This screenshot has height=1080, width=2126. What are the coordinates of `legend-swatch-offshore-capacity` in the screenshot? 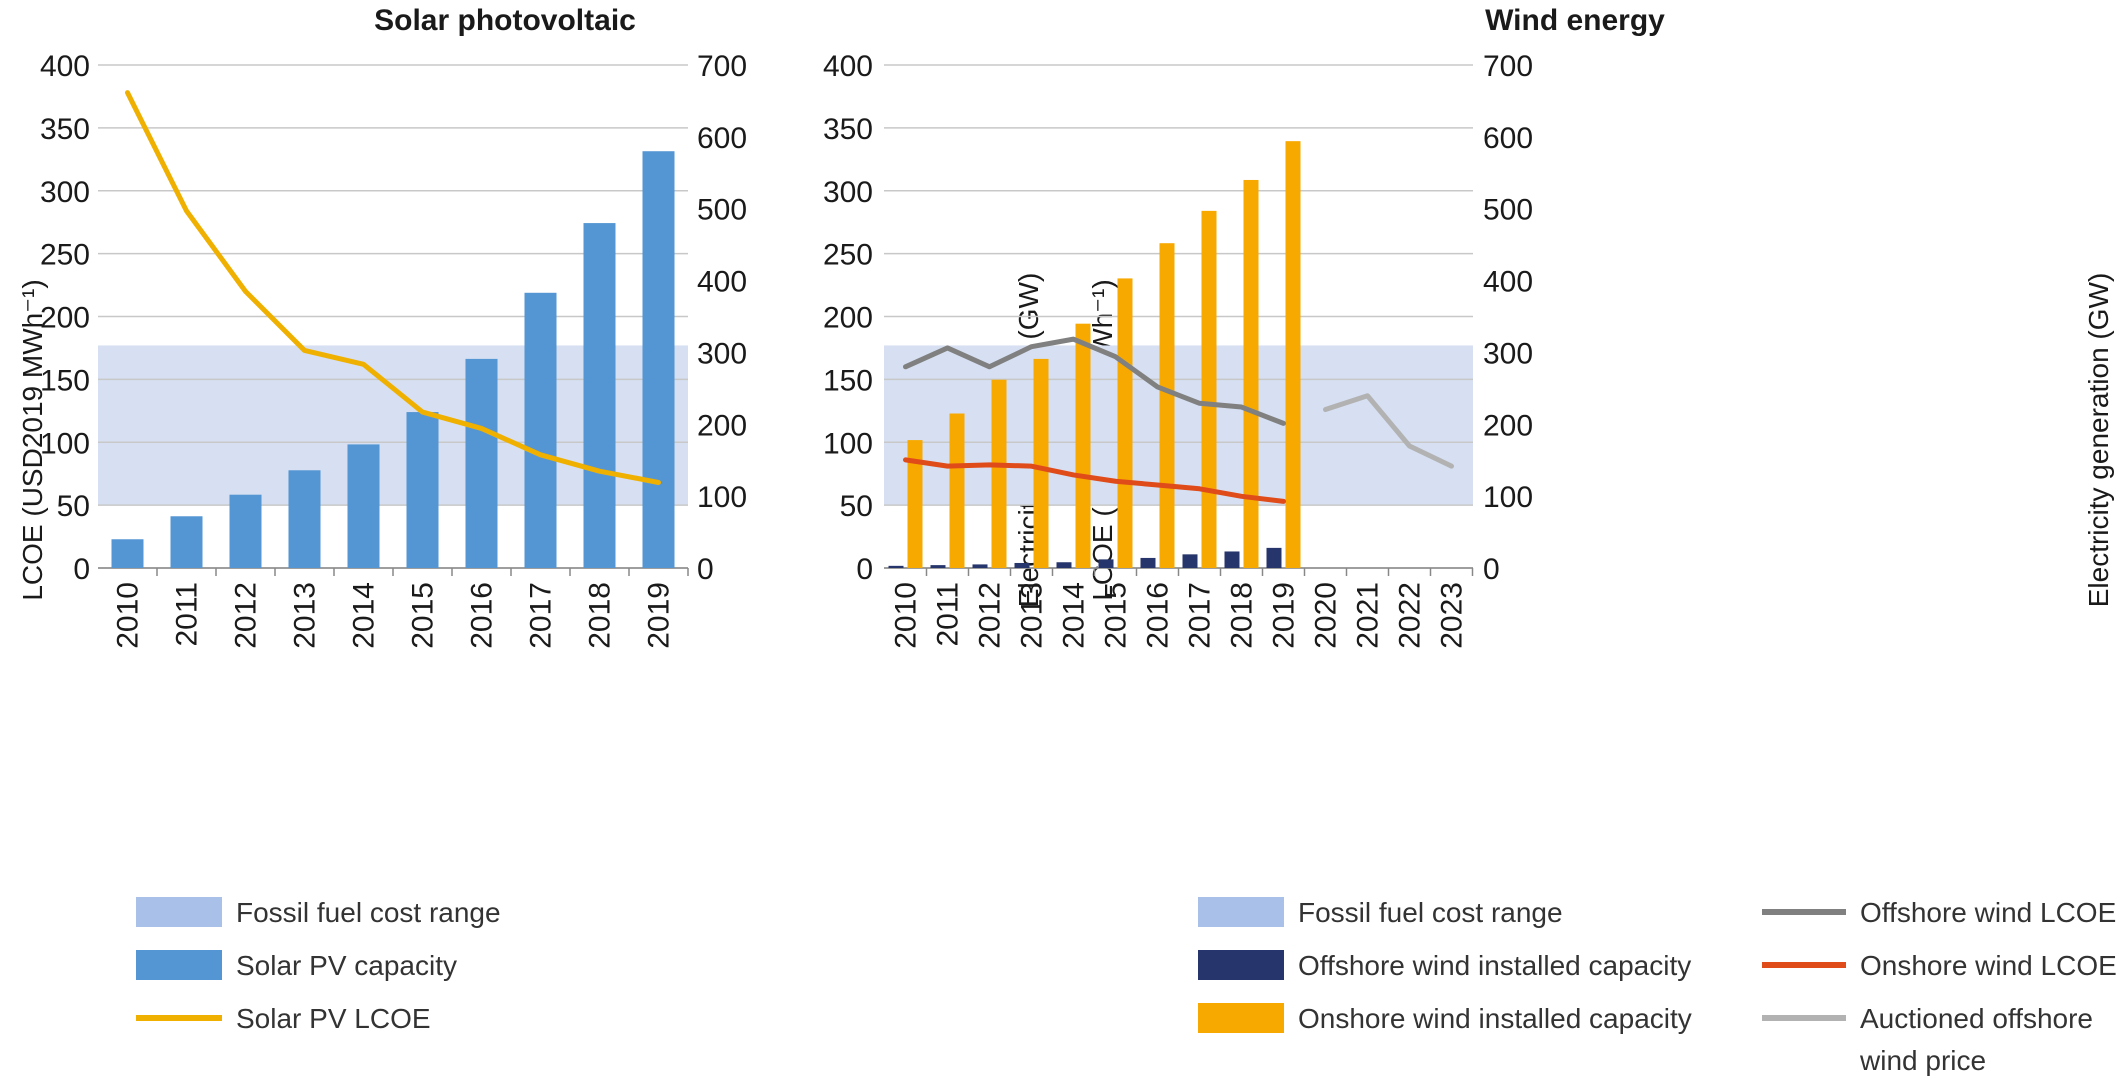 It's located at (1241, 965).